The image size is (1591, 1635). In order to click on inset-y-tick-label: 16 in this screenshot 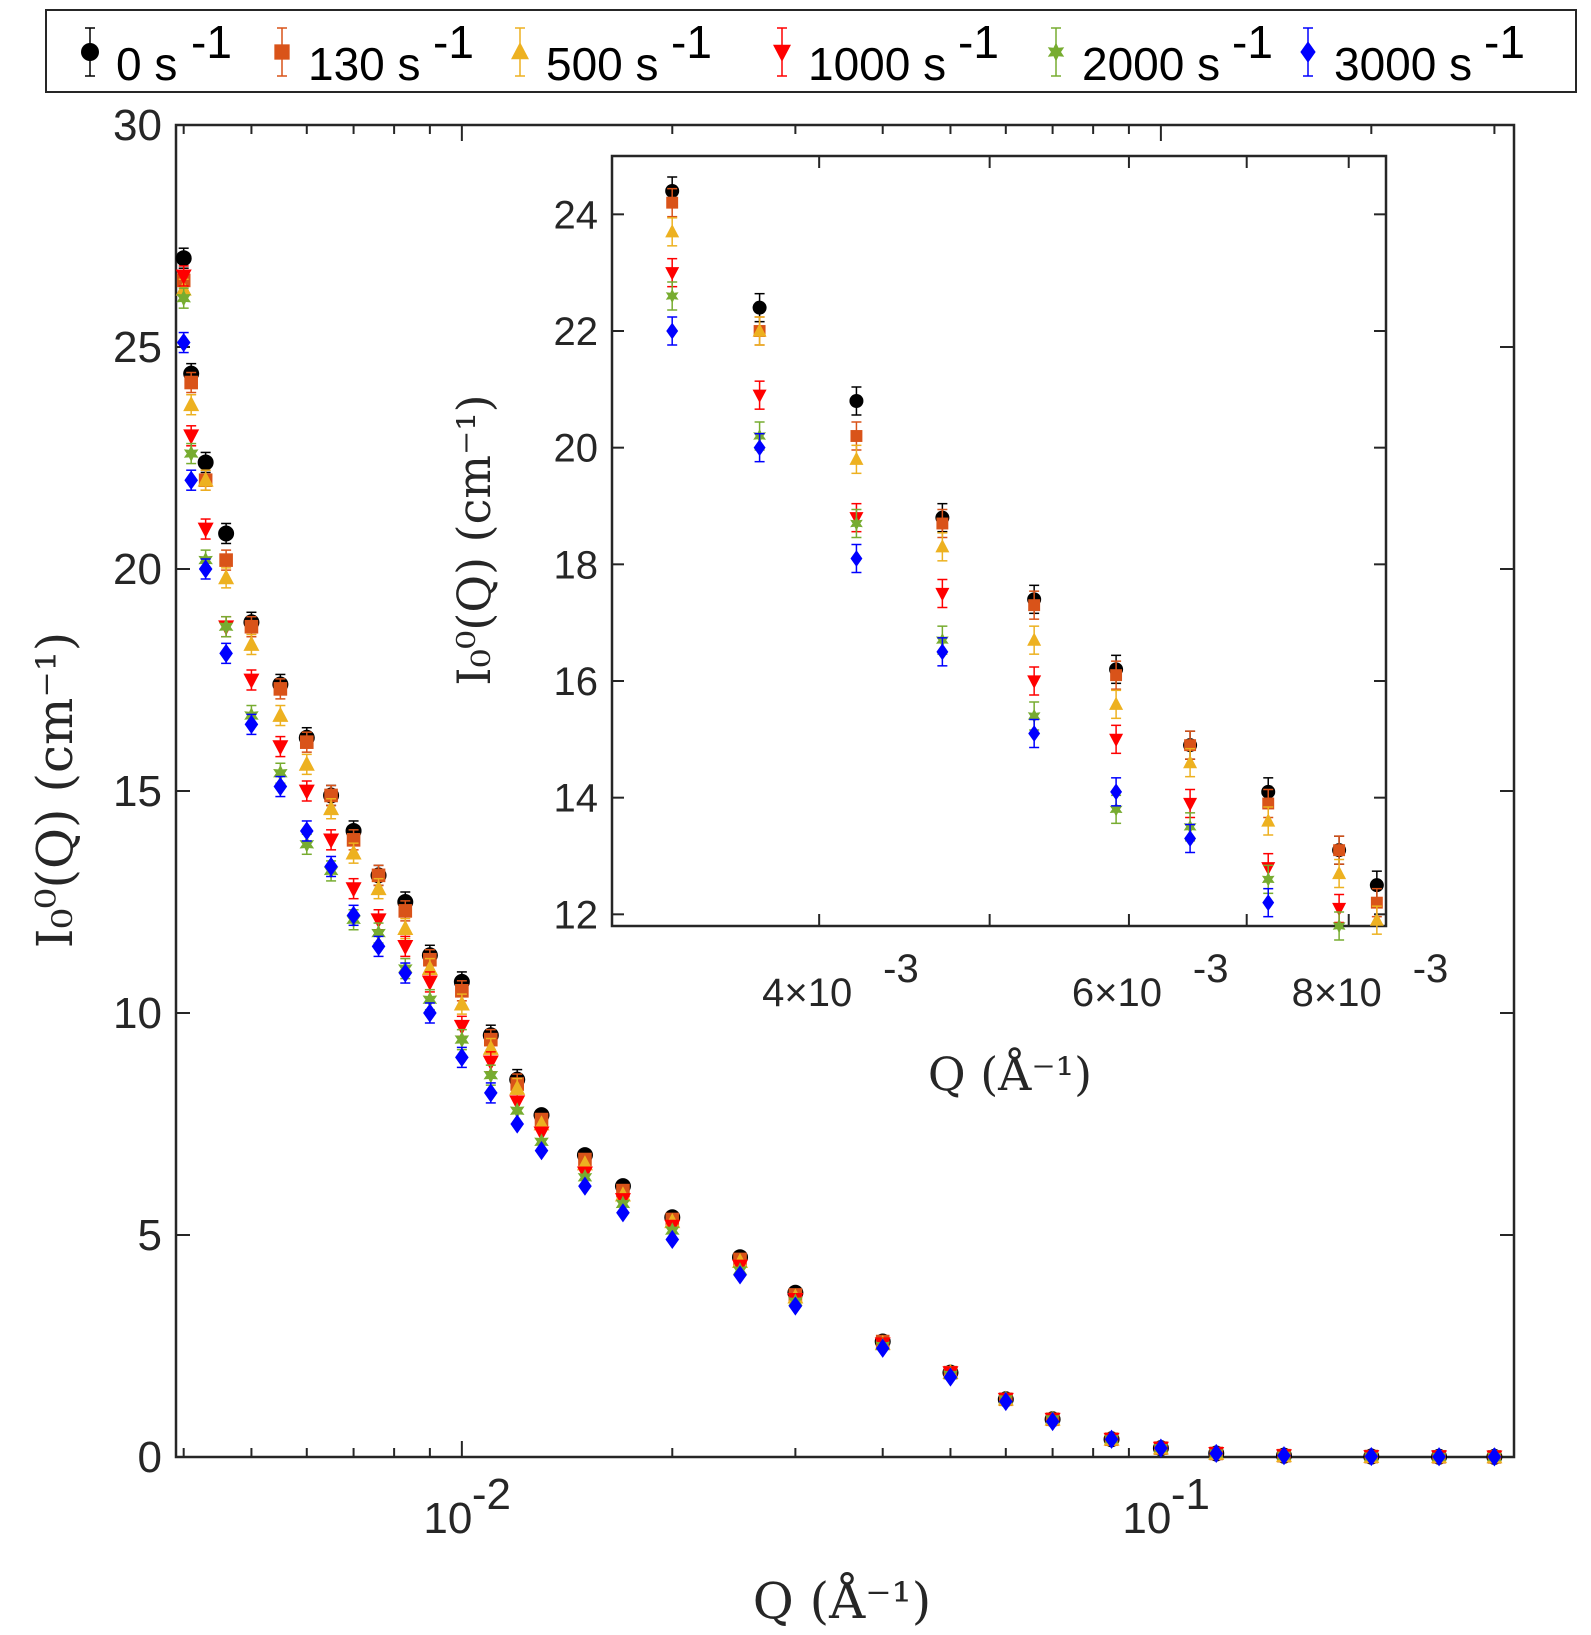, I will do `click(576, 682)`.